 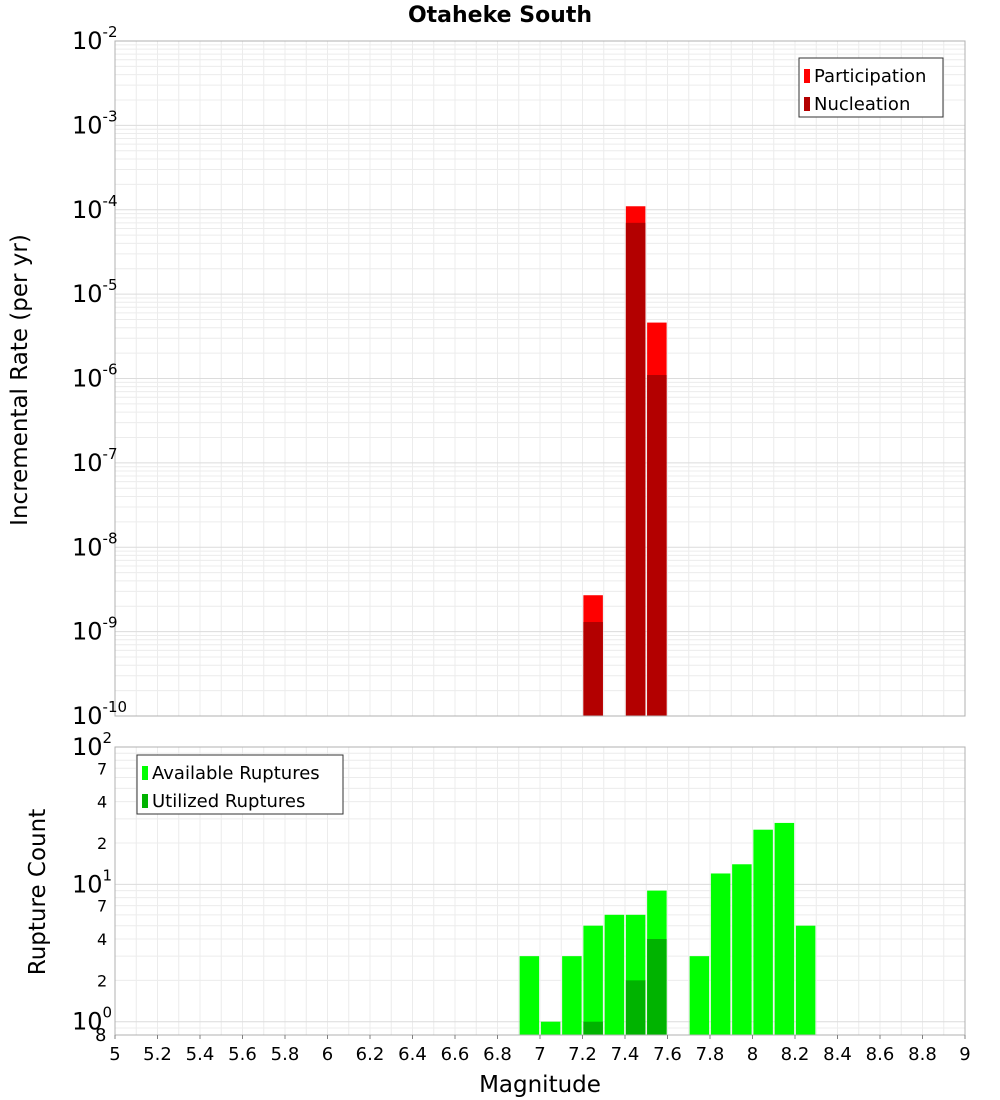 What do you see at coordinates (625, 1054) in the screenshot?
I see `x-tick-label: 7.4` at bounding box center [625, 1054].